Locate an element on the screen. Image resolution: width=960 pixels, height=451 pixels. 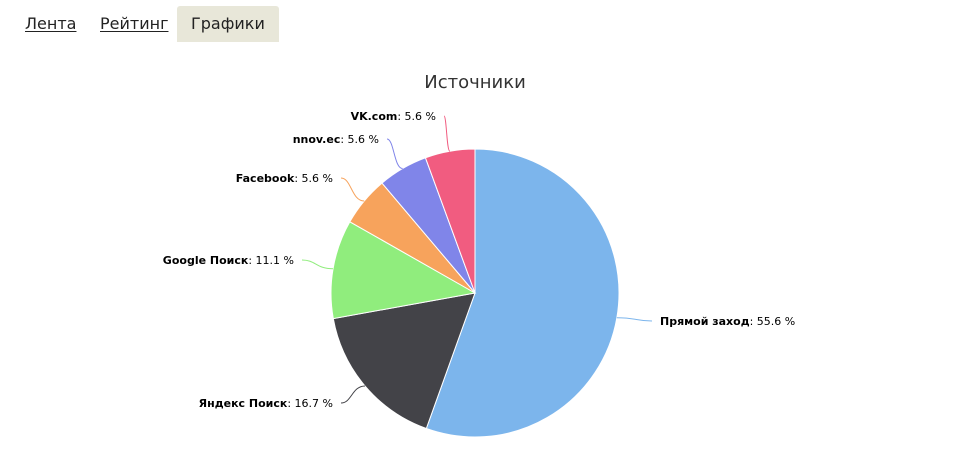
data-label-1: Прямой заход: 55.6 % is located at coordinates (727, 321).